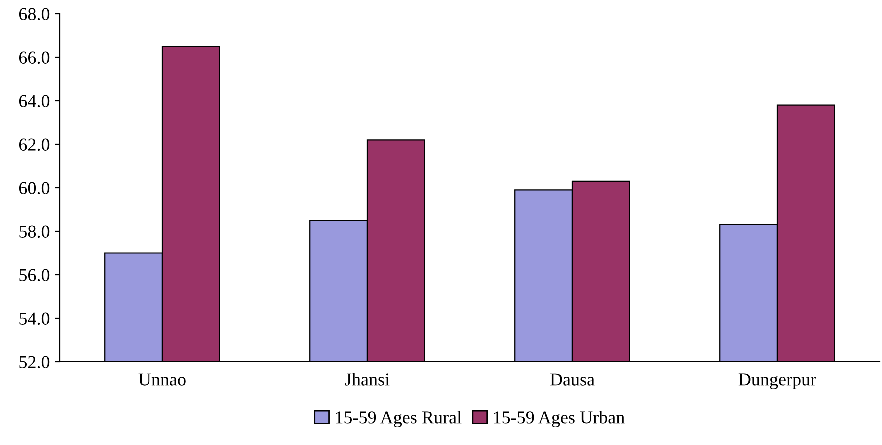 The image size is (882, 445). Describe the element at coordinates (367, 379) in the screenshot. I see `x-tick-label: Jhansi` at that location.